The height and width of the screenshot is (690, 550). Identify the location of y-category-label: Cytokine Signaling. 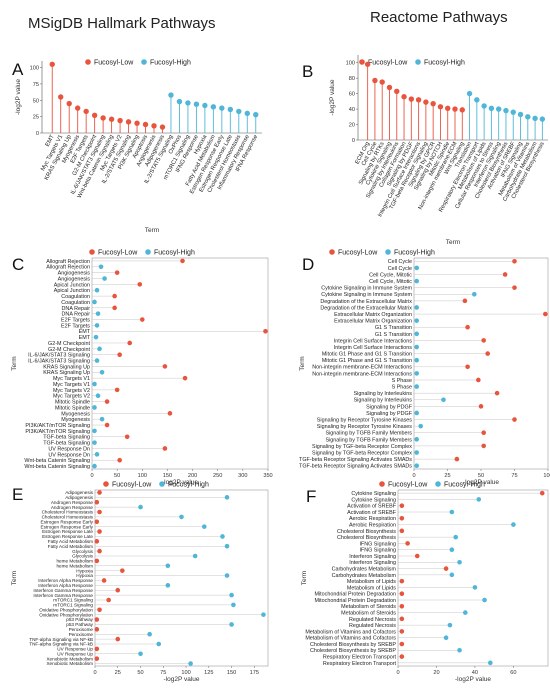
(373, 494).